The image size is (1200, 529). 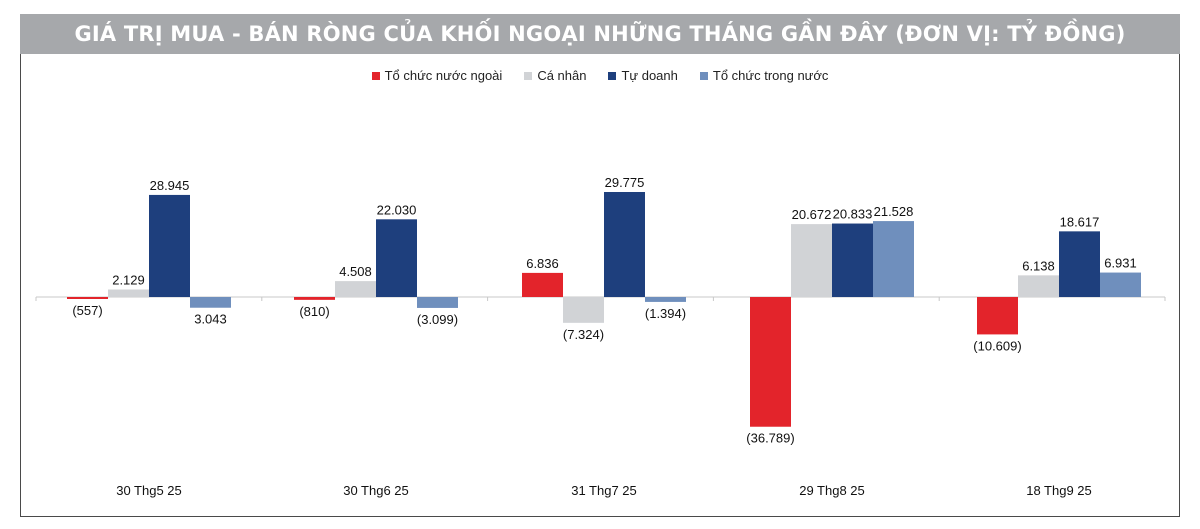 I want to click on legend-label: Tổ chức trong nước, so click(x=770, y=75).